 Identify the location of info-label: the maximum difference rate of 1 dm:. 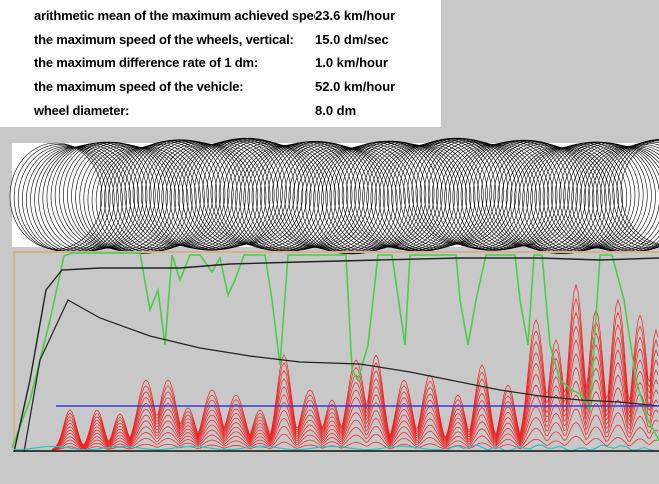
(146, 63).